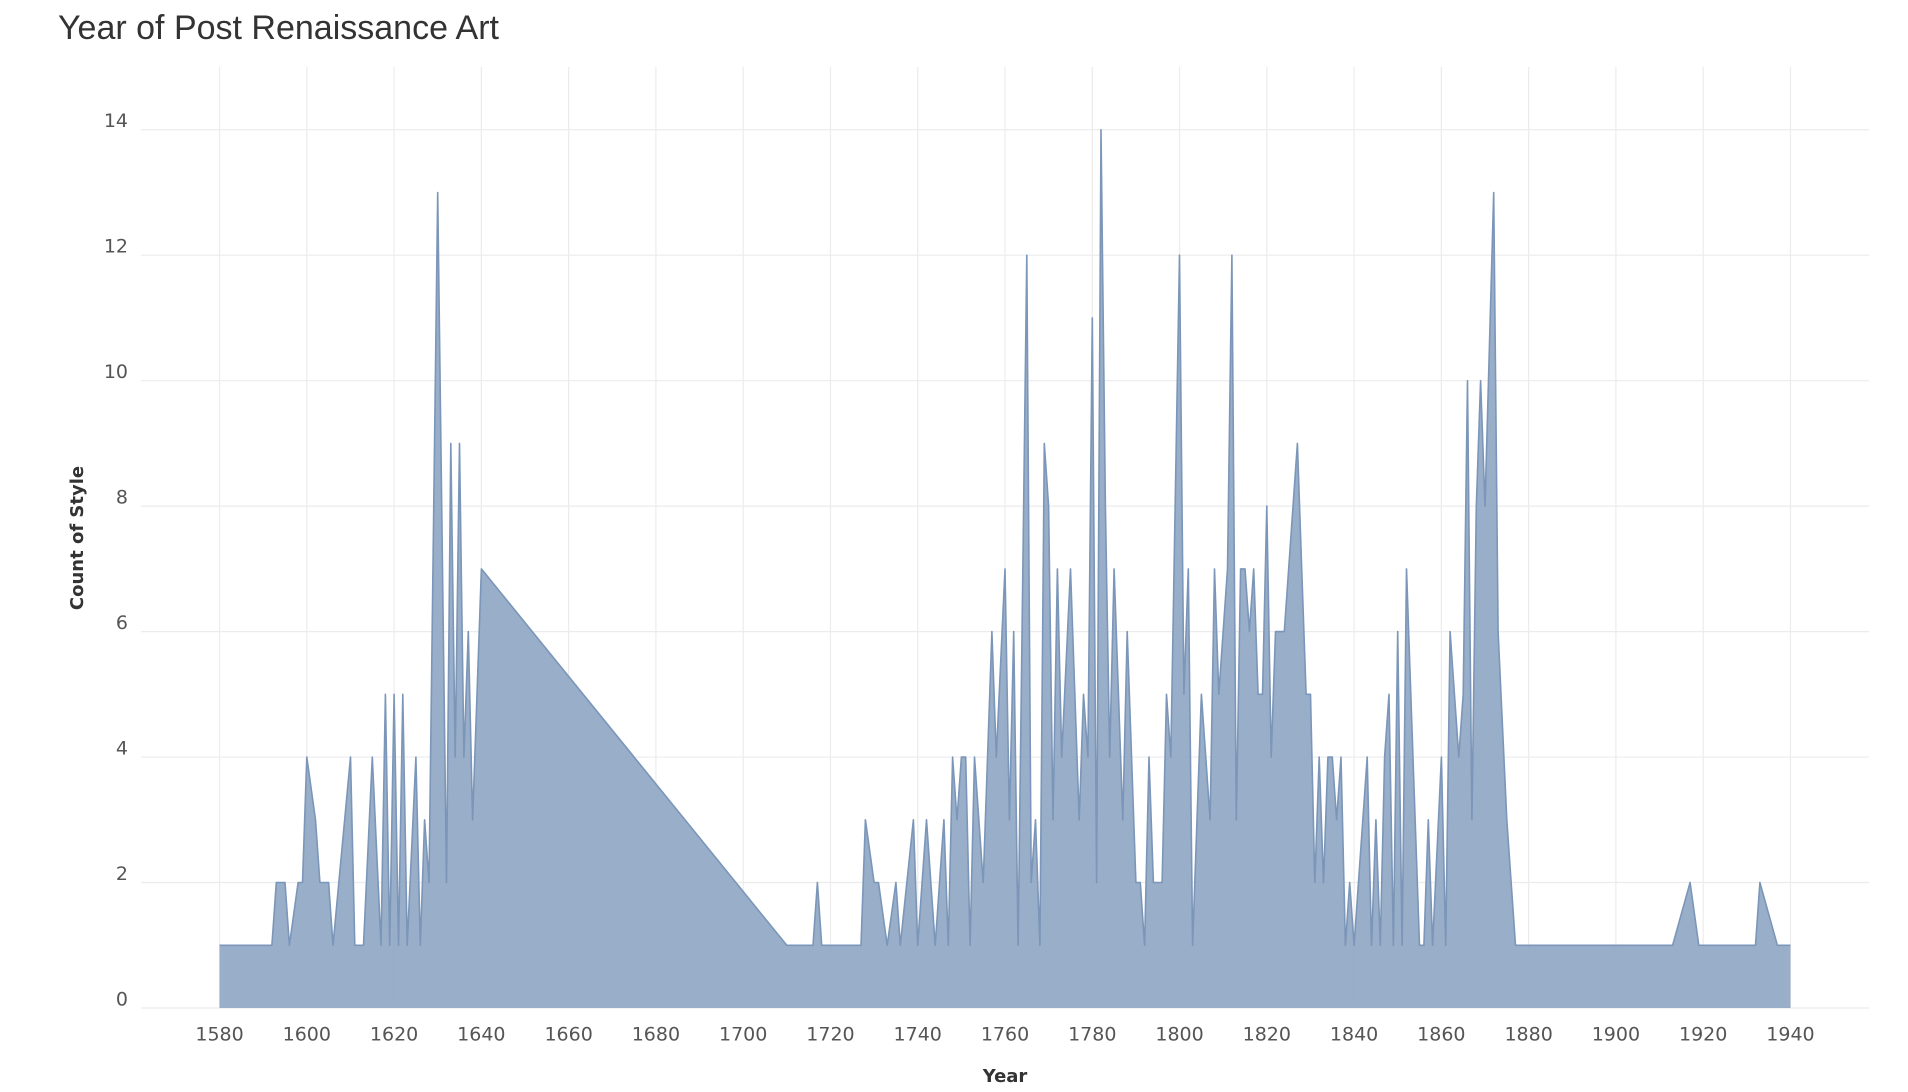 The height and width of the screenshot is (1092, 1908). What do you see at coordinates (77, 538) in the screenshot?
I see `y-axis-title: Count of Style` at bounding box center [77, 538].